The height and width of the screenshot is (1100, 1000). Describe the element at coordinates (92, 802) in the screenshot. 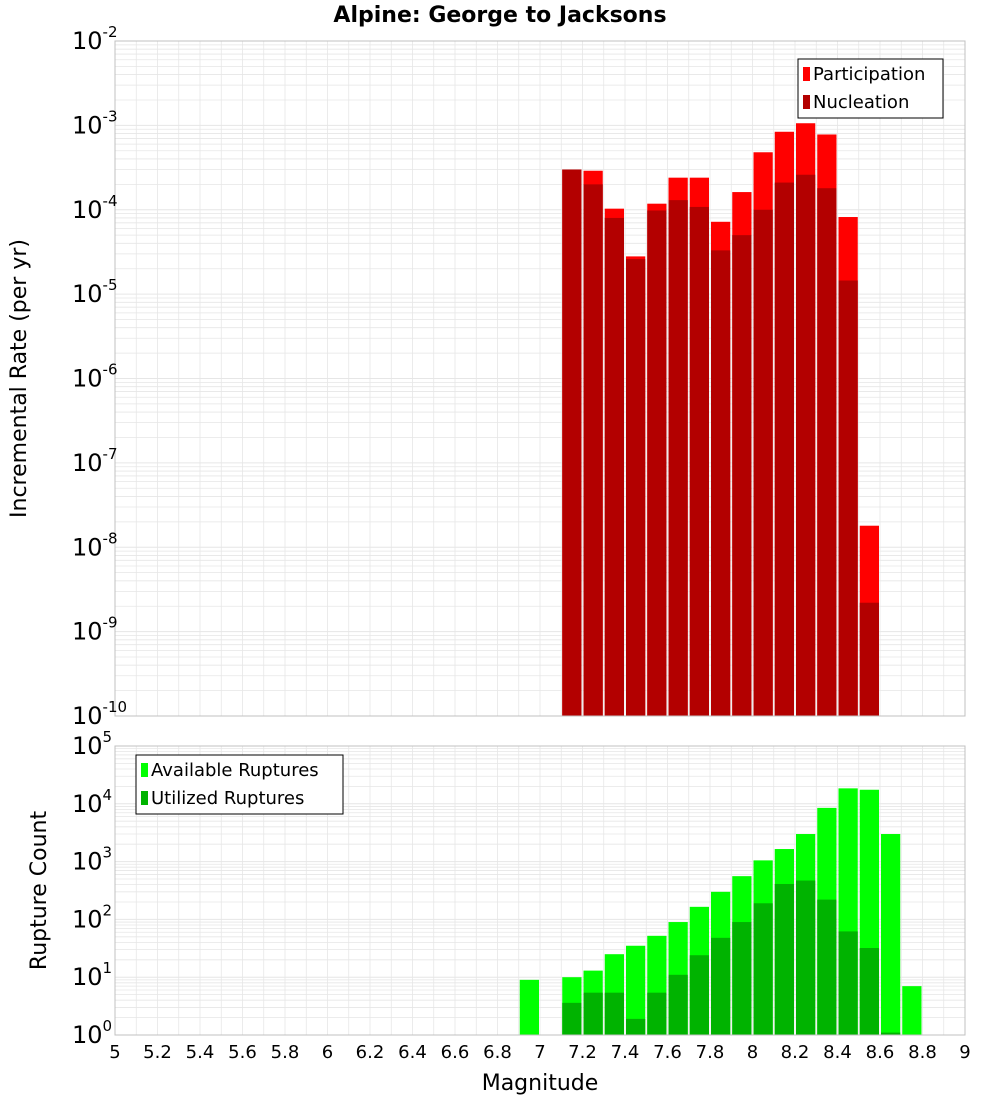

I see `y-tick-label: 10⁴` at that location.